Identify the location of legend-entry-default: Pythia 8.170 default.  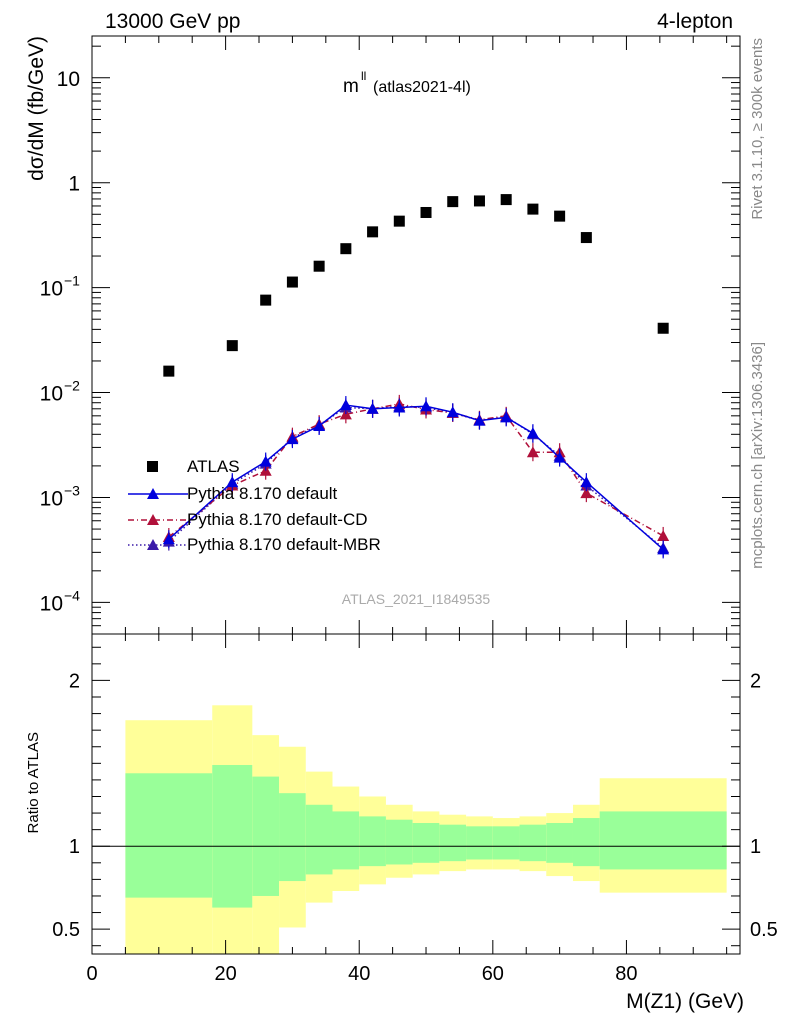
(233, 493).